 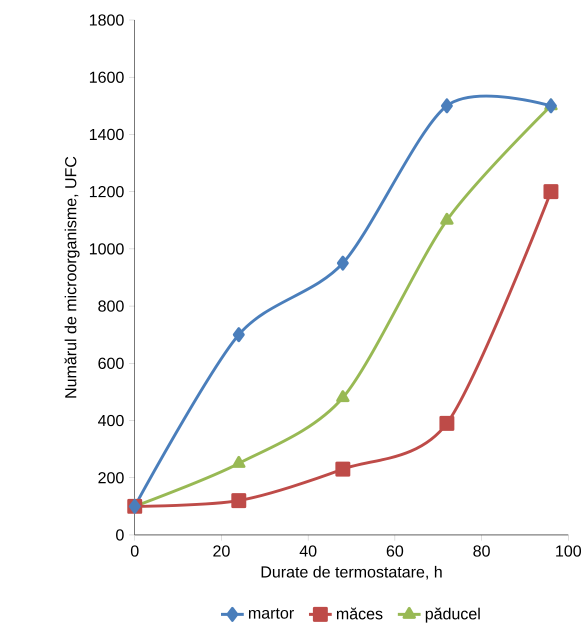 What do you see at coordinates (107, 20) in the screenshot?
I see `y-tick-label: 1800` at bounding box center [107, 20].